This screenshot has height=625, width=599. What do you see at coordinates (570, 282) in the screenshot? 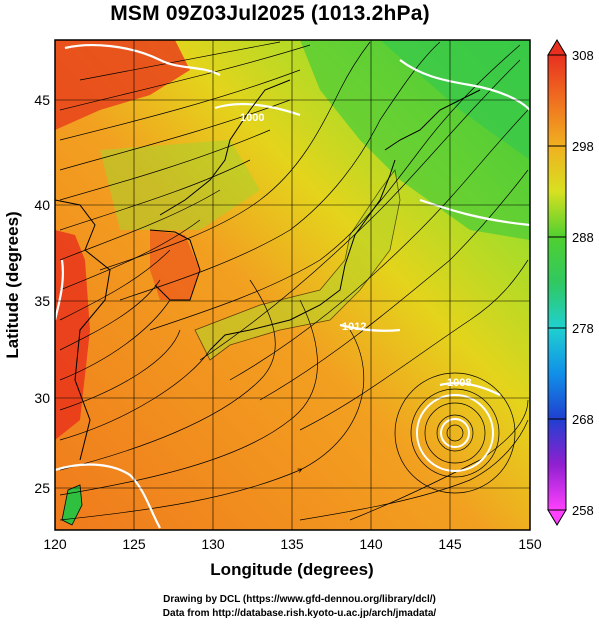
I see `colorbar: 308 298 288 278 268 258` at bounding box center [570, 282].